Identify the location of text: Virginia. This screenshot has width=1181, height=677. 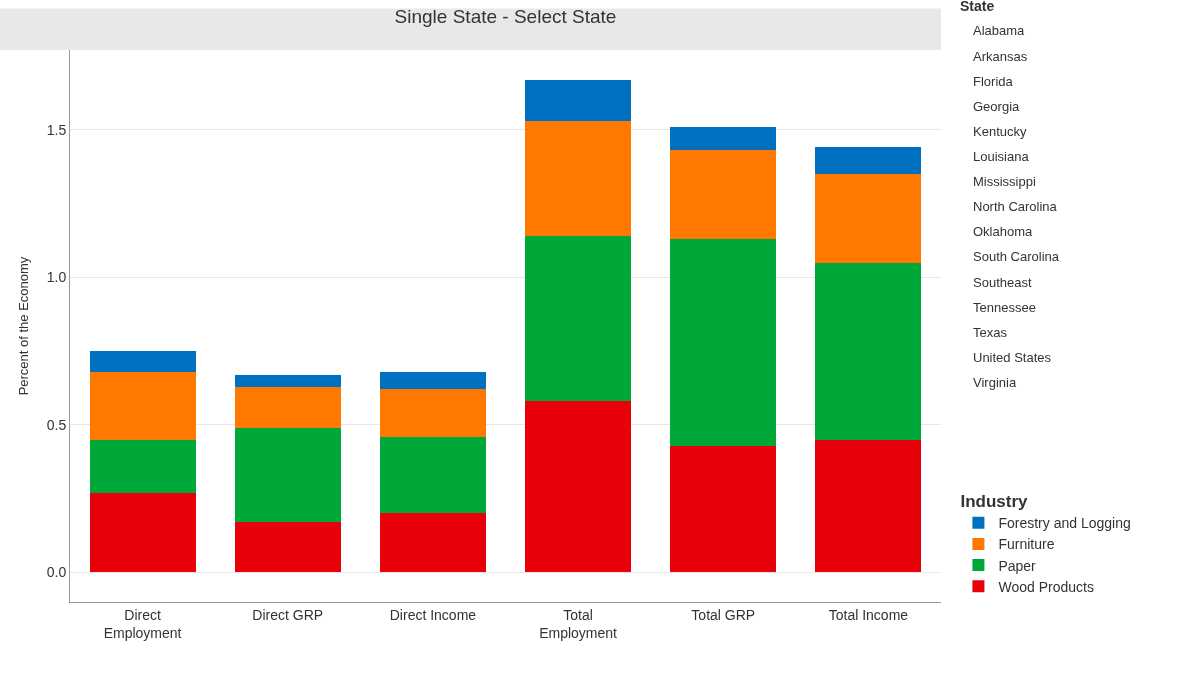
(995, 382).